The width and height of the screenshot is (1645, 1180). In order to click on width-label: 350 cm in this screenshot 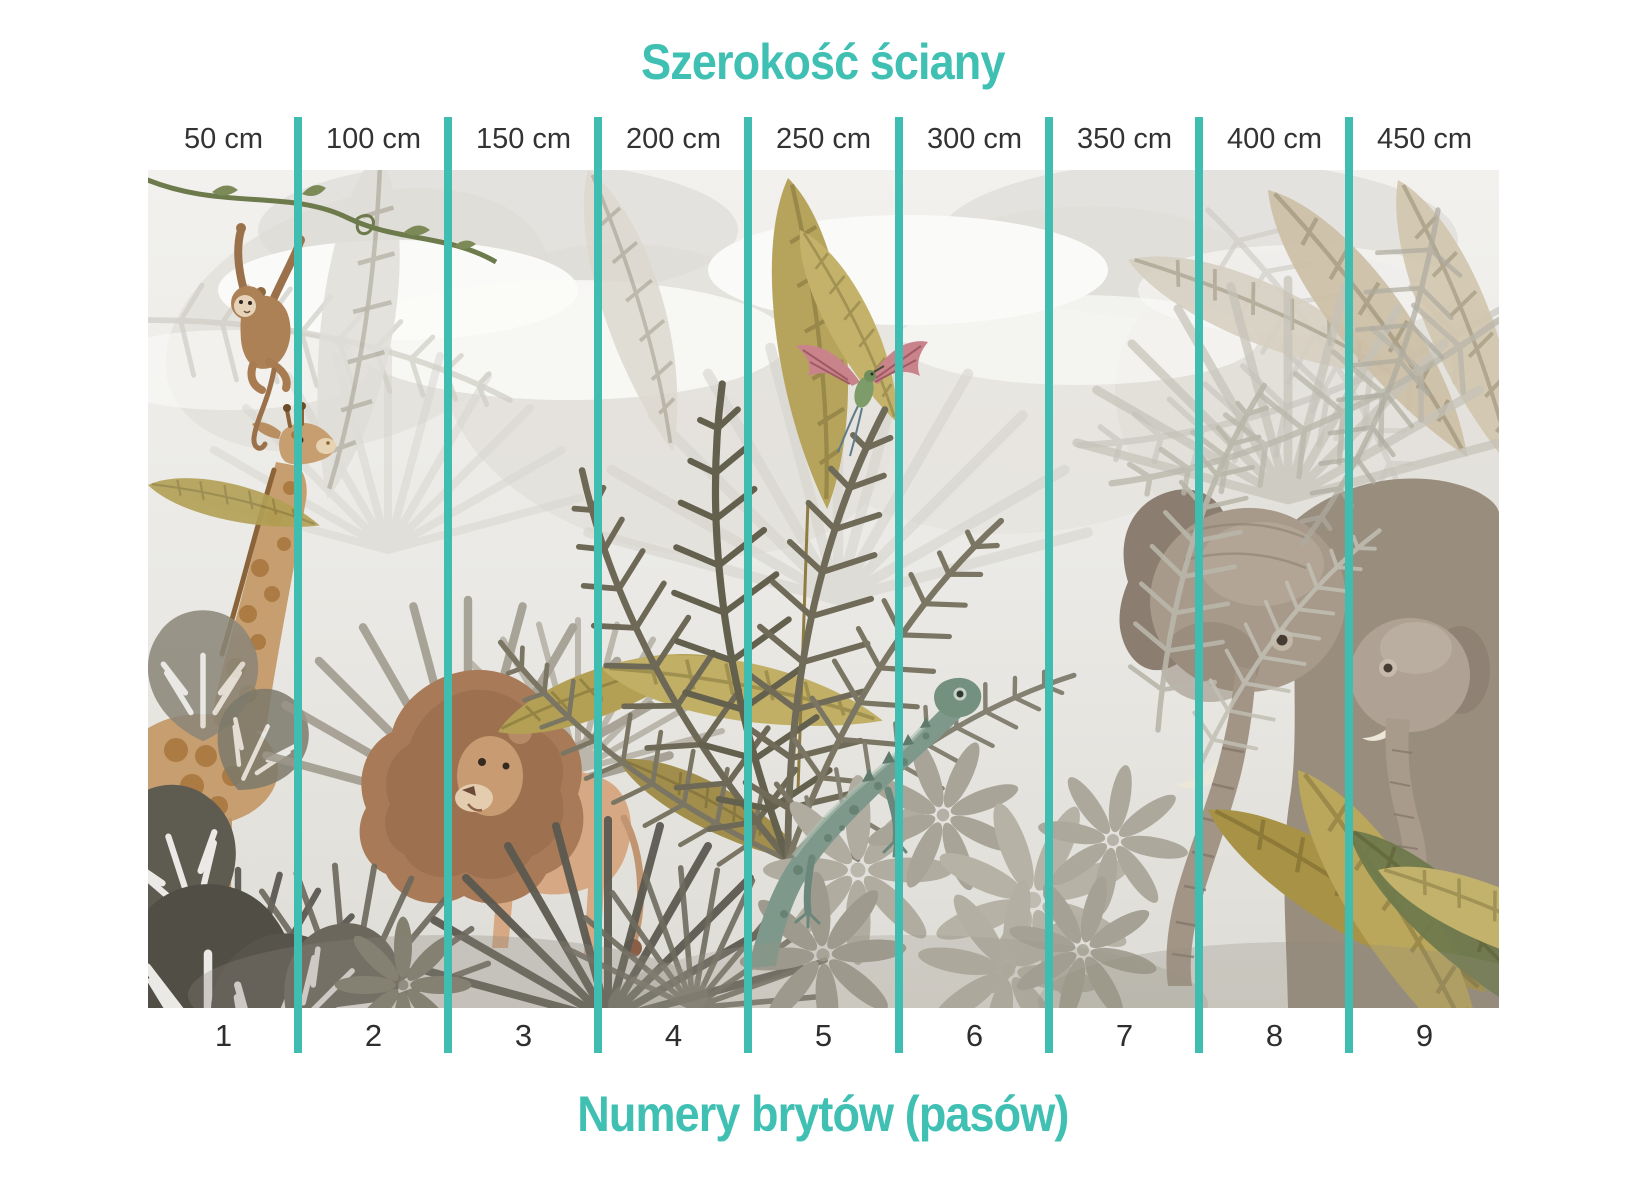, I will do `click(1124, 139)`.